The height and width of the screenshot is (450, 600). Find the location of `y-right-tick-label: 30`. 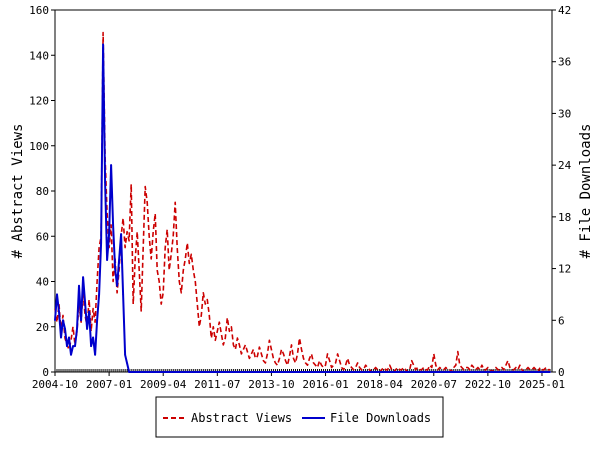

y-right-tick-label: 30 is located at coordinates (564, 113).